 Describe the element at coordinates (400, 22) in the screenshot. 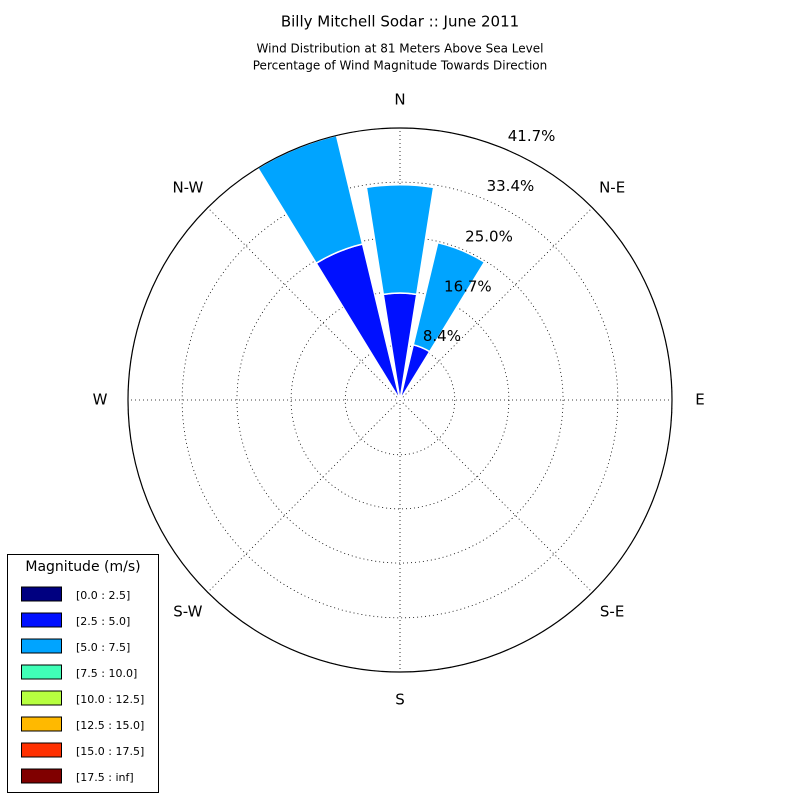

I see `chart-title: Billy Mitchell Sodar :: June 2011` at that location.